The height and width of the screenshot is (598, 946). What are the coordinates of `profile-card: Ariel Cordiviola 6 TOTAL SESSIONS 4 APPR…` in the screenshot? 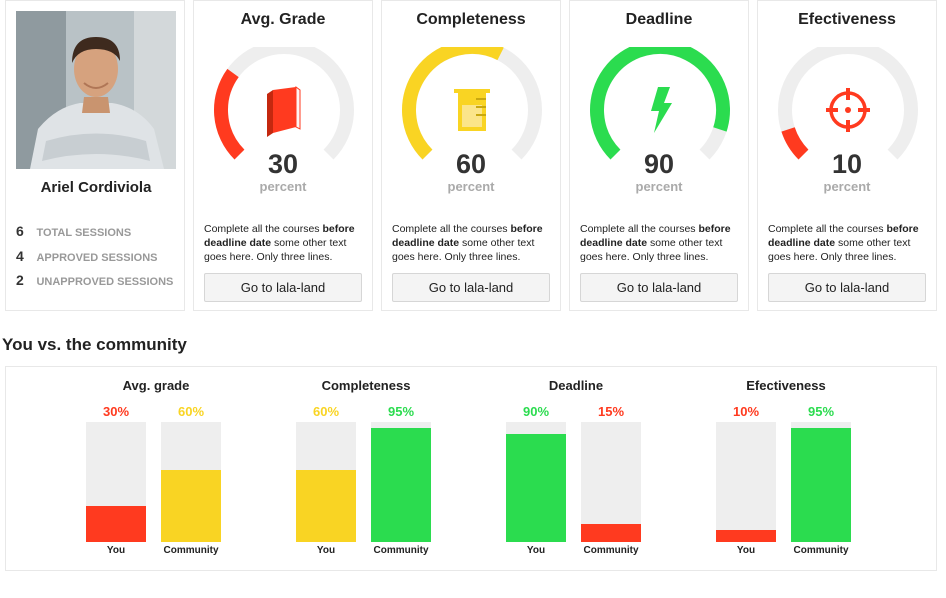 It's located at (95, 155).